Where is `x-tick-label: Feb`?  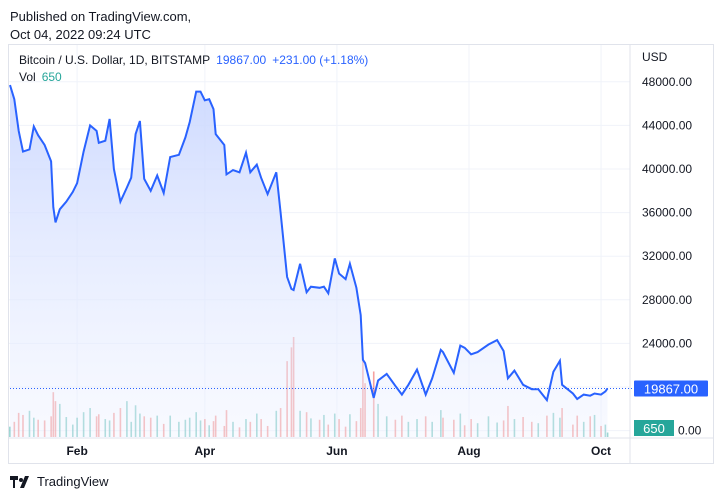 x-tick-label: Feb is located at coordinates (76, 451).